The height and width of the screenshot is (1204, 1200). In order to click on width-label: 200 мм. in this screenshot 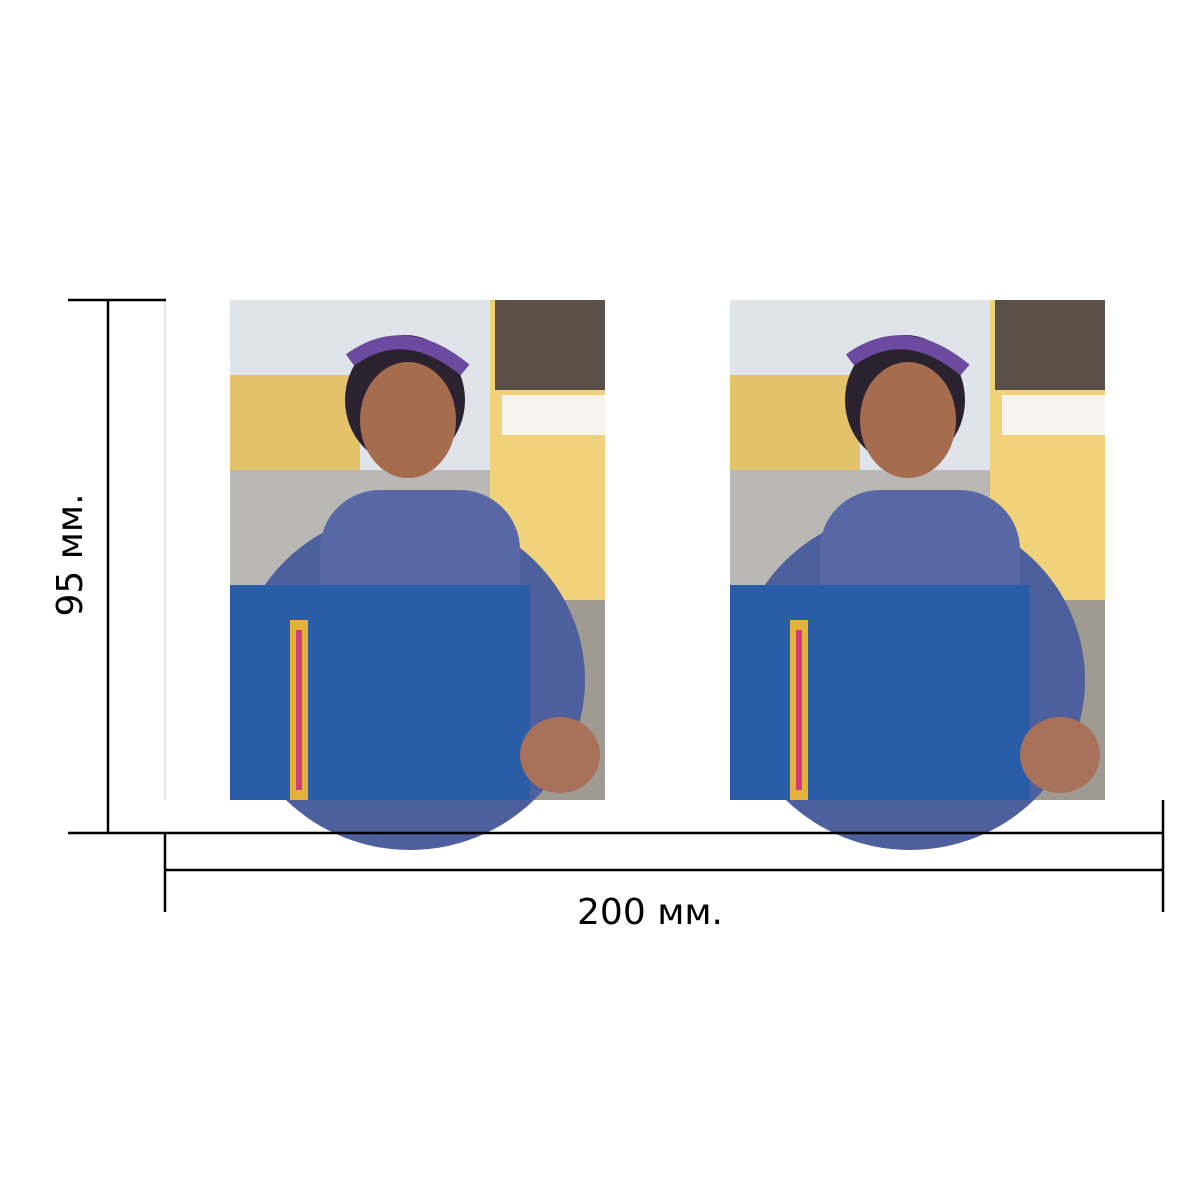, I will do `click(650, 912)`.